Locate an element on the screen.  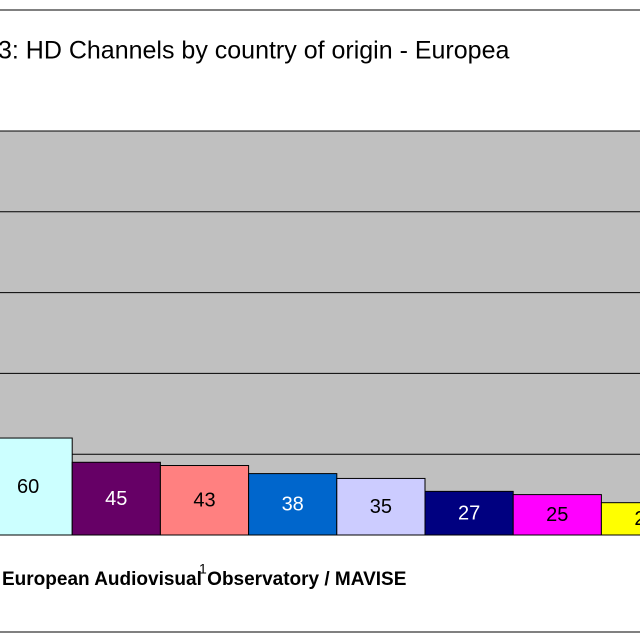
annotation: 1 is located at coordinates (203, 569).